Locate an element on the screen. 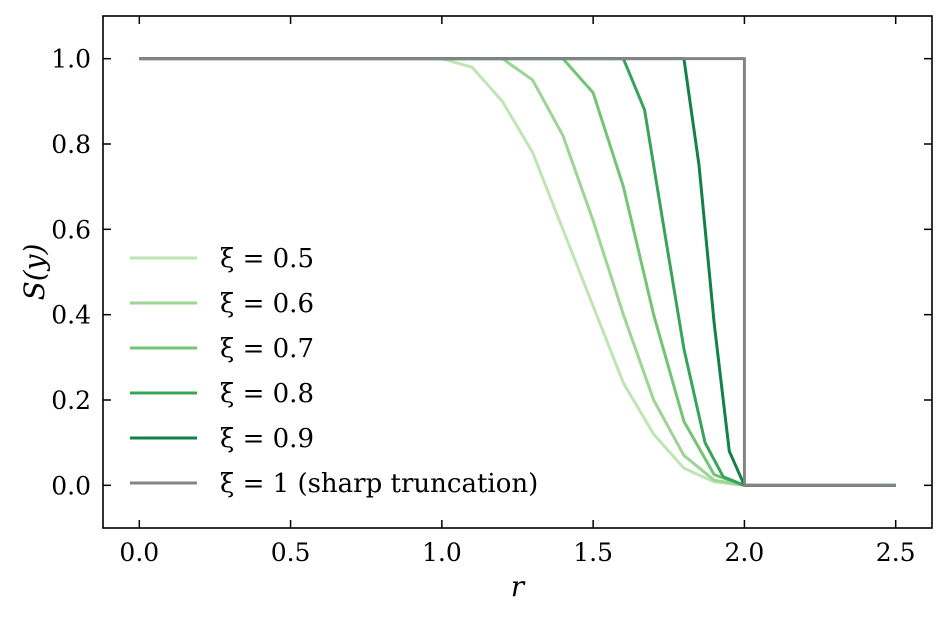 The height and width of the screenshot is (619, 947). y-tick-label: 0.8 is located at coordinates (71, 144).